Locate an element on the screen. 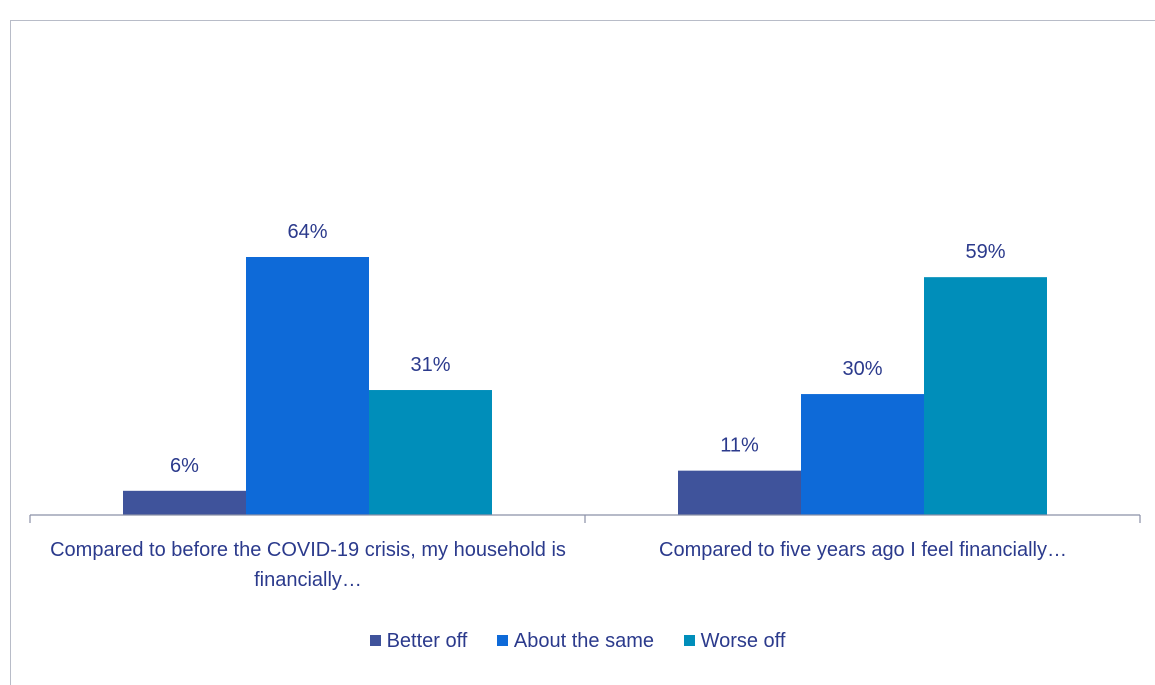 The width and height of the screenshot is (1155, 685). bar-worse-off-covid is located at coordinates (430, 452).